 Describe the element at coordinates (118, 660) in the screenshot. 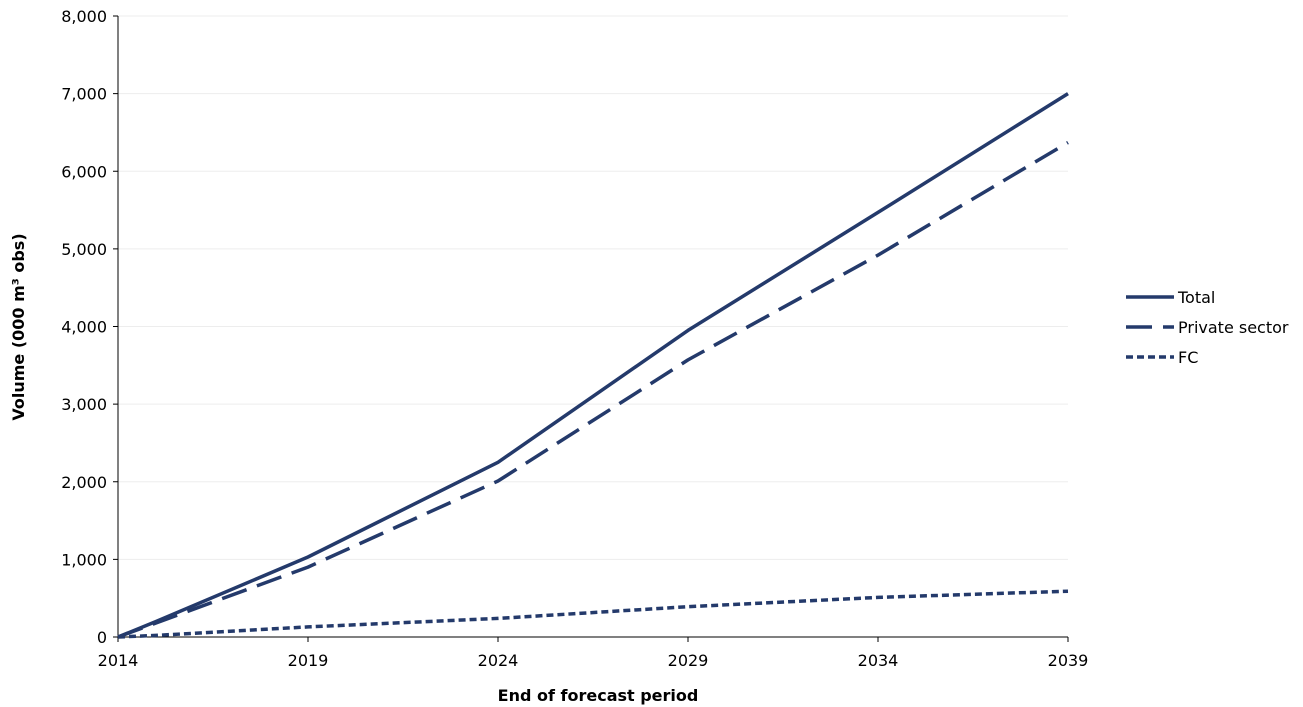

I see `x-tick-label: 2014` at that location.